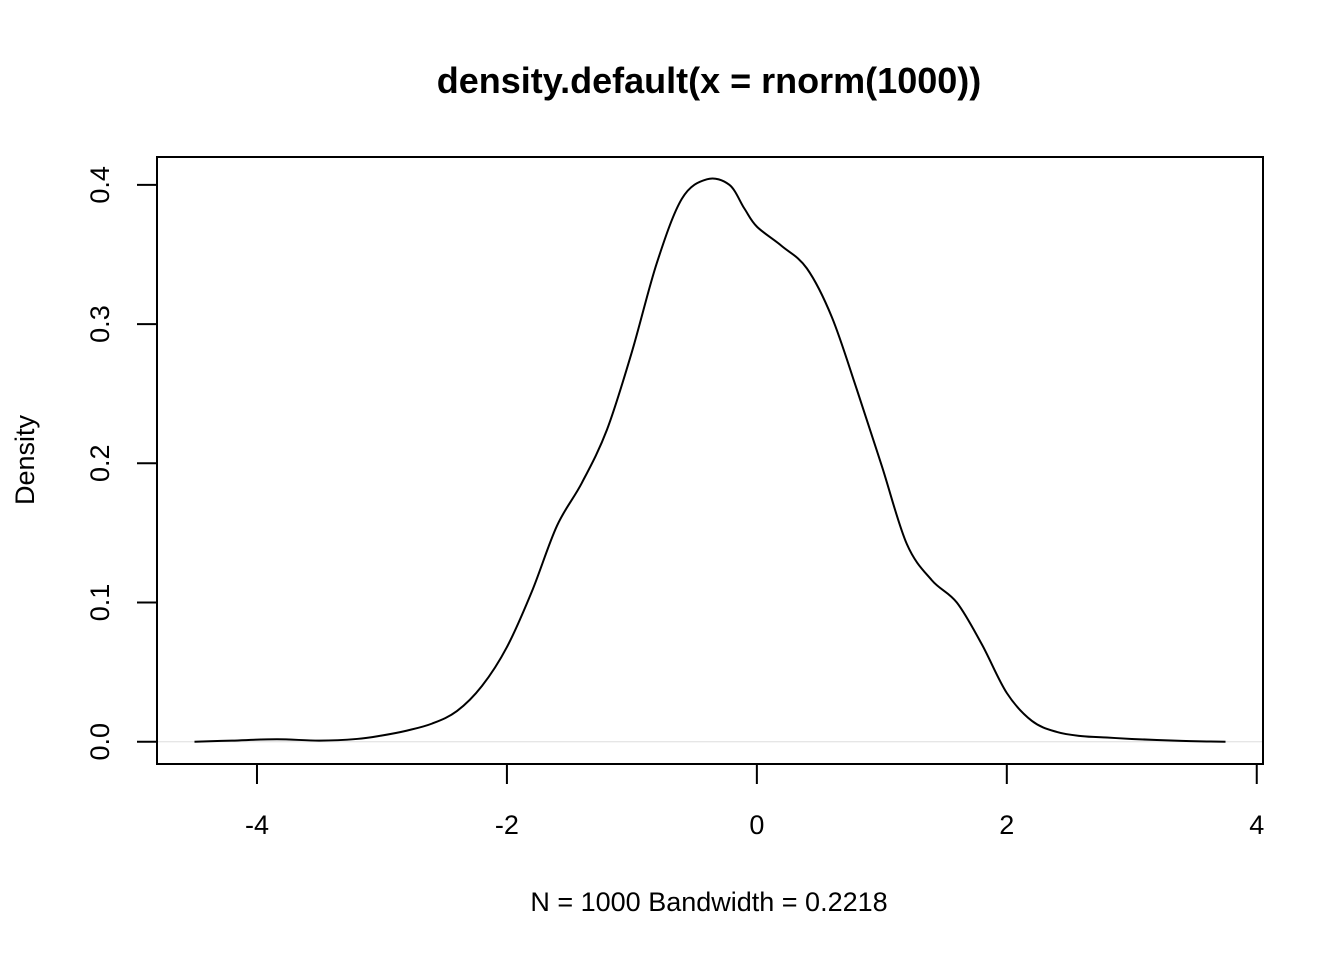 This screenshot has width=1344, height=960. What do you see at coordinates (507, 825) in the screenshot?
I see `x-tick-label: -2` at bounding box center [507, 825].